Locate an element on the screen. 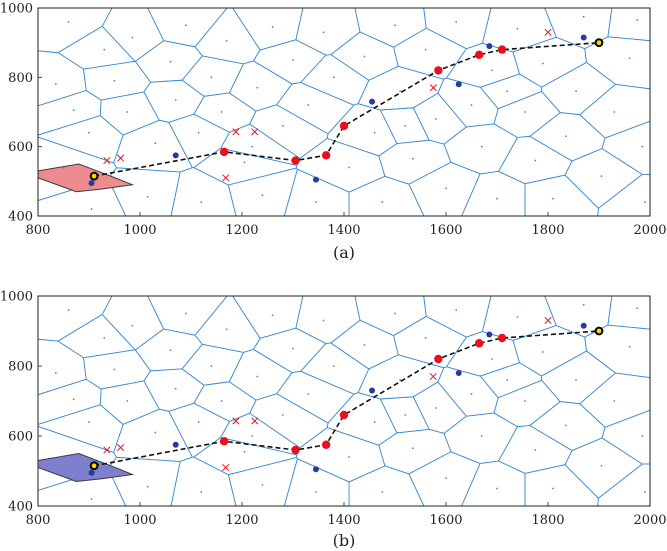 The image size is (667, 551). goal-marker is located at coordinates (599, 331).